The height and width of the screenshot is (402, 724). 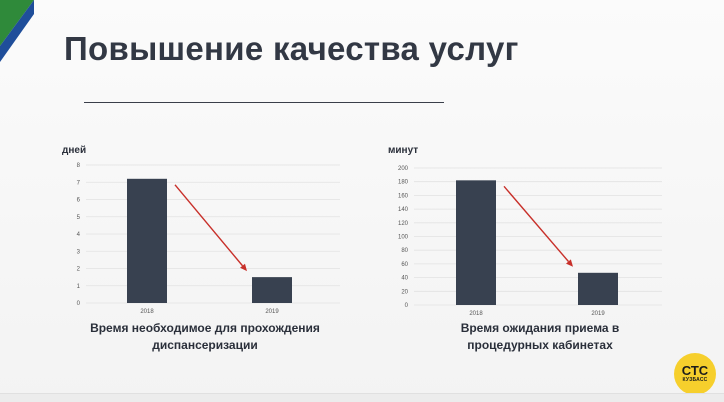 What do you see at coordinates (695, 370) in the screenshot?
I see `badge-main-text: СТС` at bounding box center [695, 370].